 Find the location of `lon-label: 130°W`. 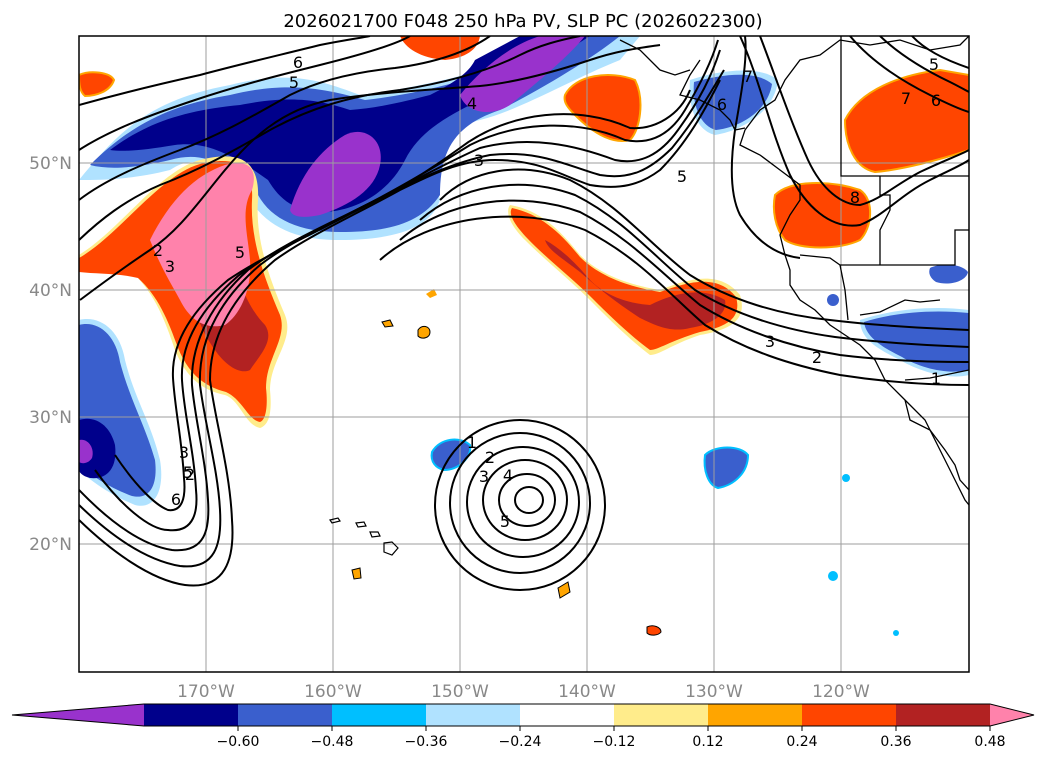

lon-label: 130°W is located at coordinates (714, 692).